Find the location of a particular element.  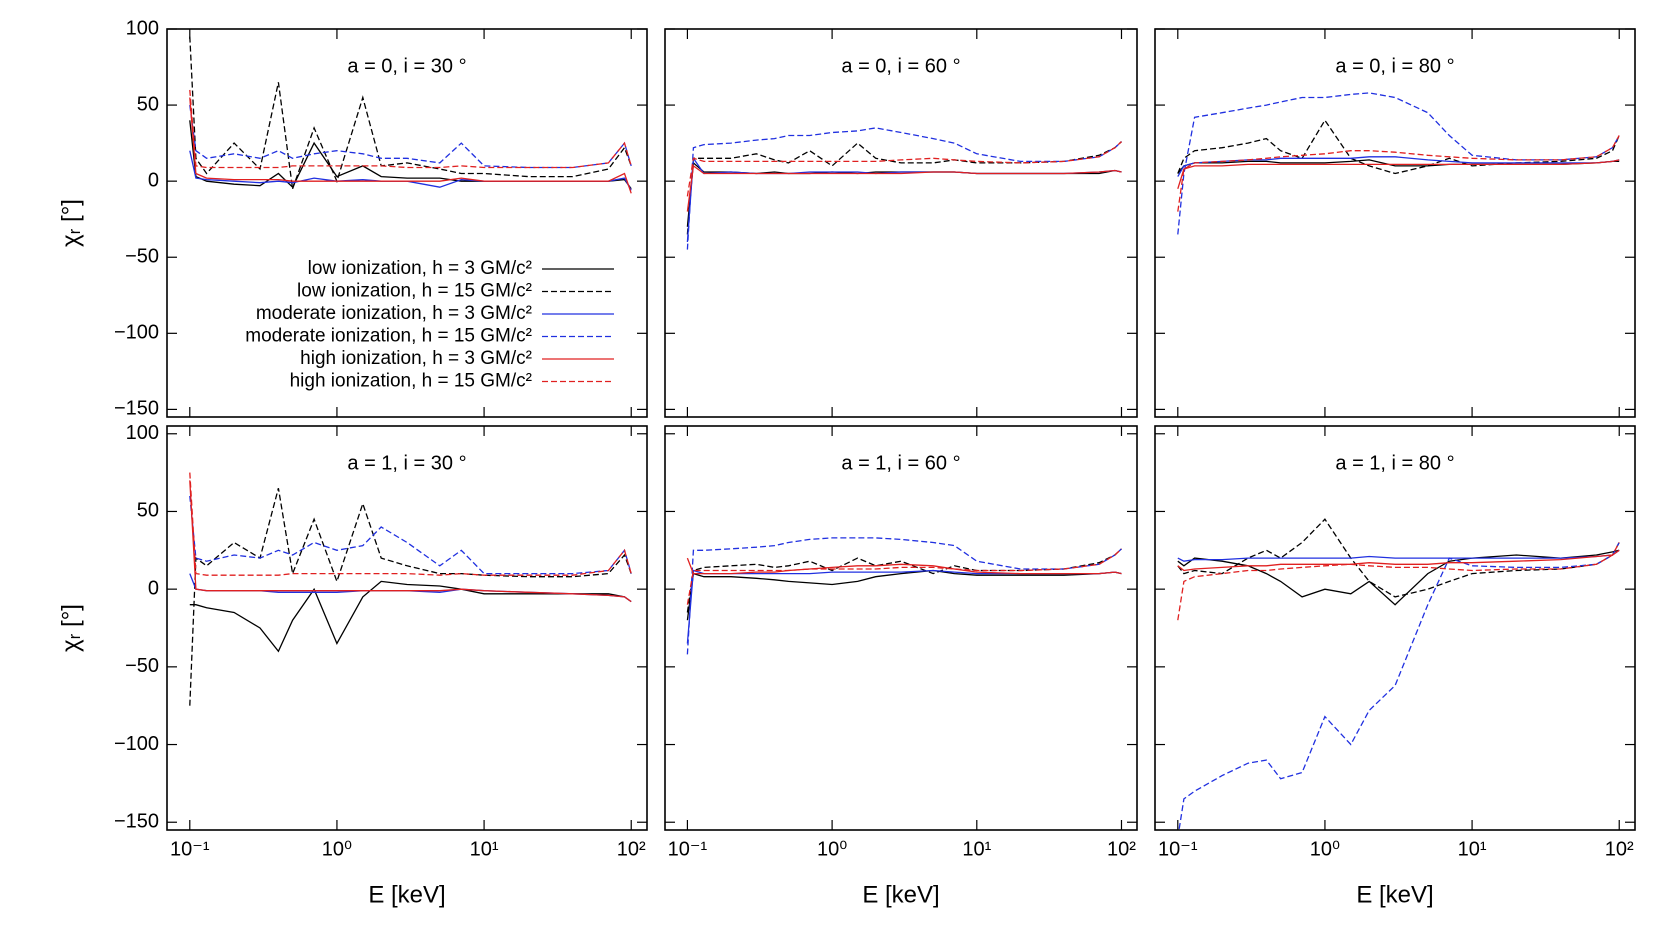

panel-title: a = 0, i = 80 ° is located at coordinates (1394, 66).